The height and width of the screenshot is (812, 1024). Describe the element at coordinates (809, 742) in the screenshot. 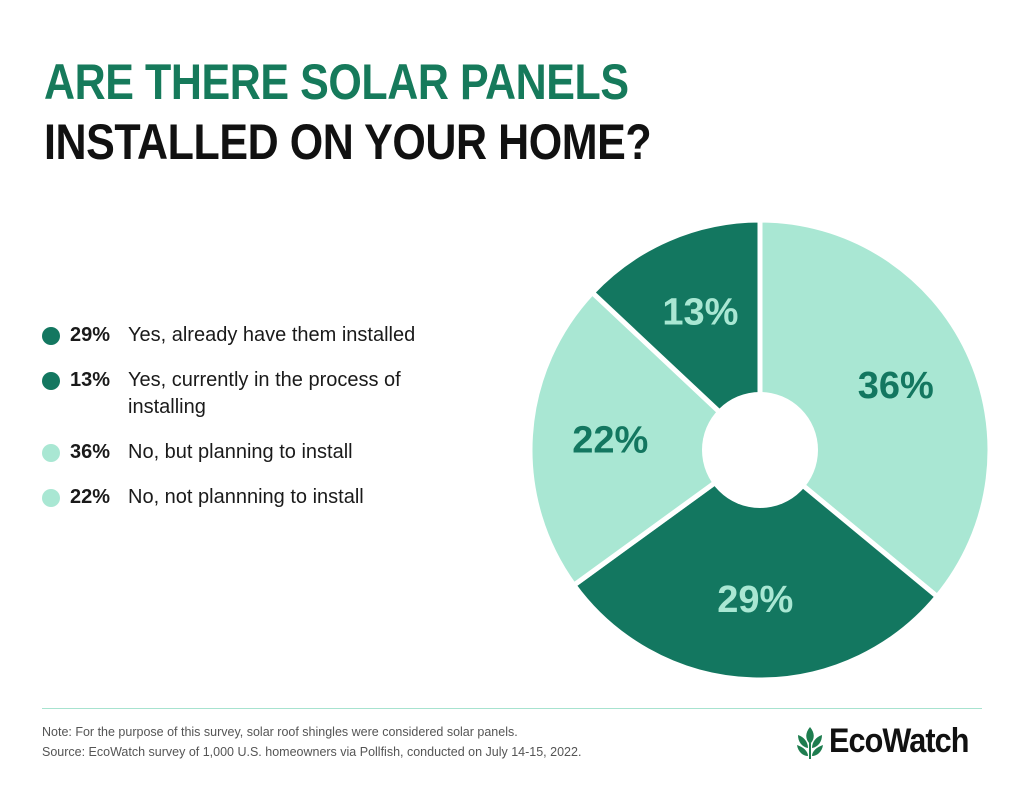

I see `leaf-icon` at that location.